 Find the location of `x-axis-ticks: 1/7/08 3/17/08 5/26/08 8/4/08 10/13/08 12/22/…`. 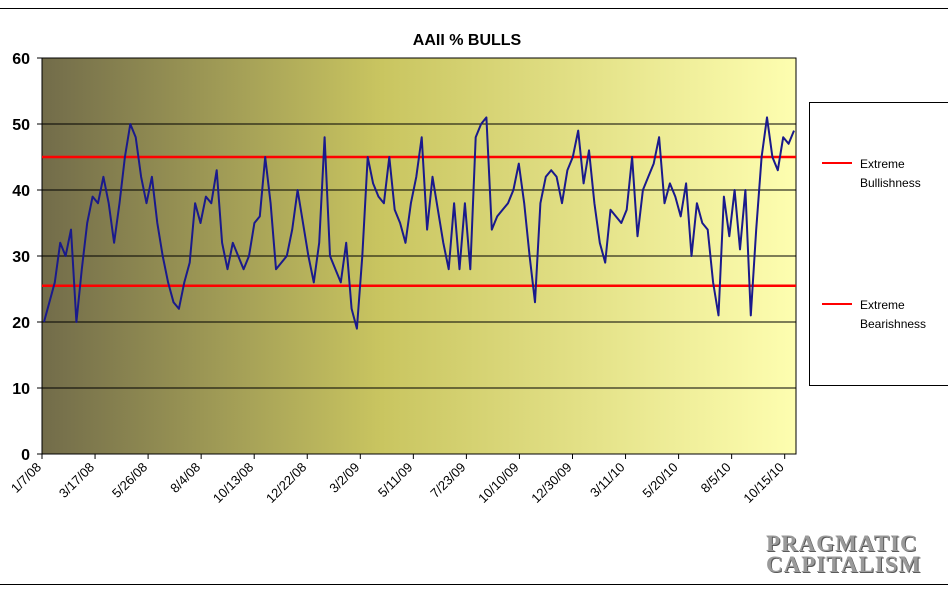

x-axis-ticks: 1/7/08 3/17/08 5/26/08 8/4/08 10/13/08 12/22/… is located at coordinates (397, 480).